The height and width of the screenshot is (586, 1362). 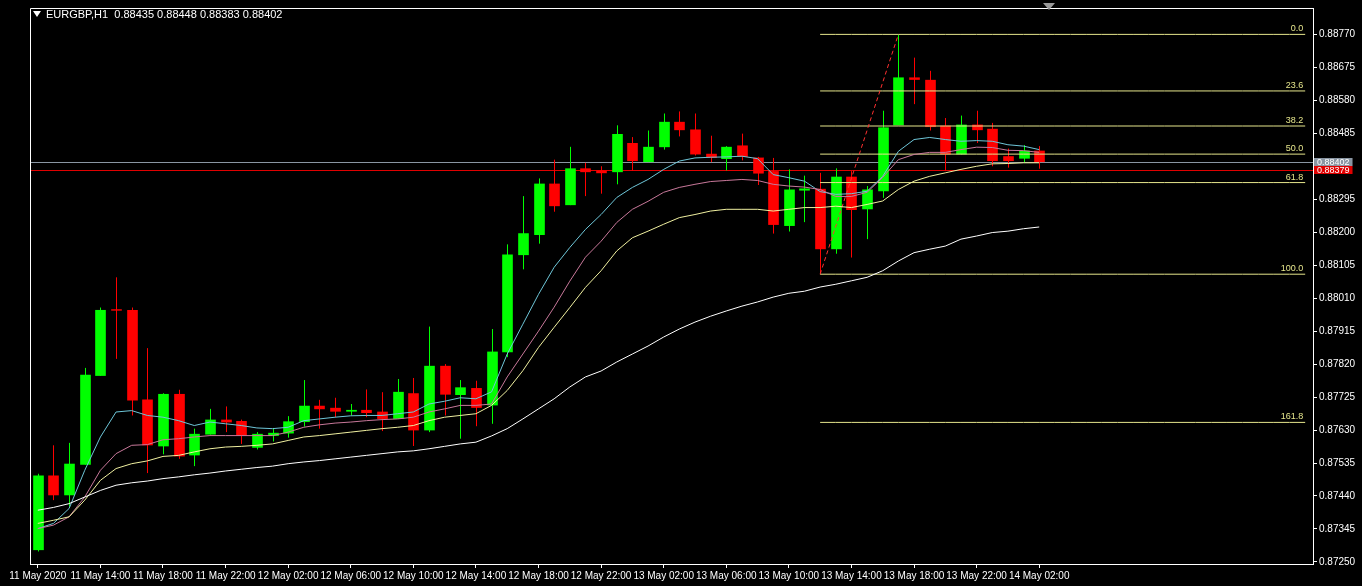 I want to click on x-tick-label: 11 May 18:00, so click(x=163, y=575).